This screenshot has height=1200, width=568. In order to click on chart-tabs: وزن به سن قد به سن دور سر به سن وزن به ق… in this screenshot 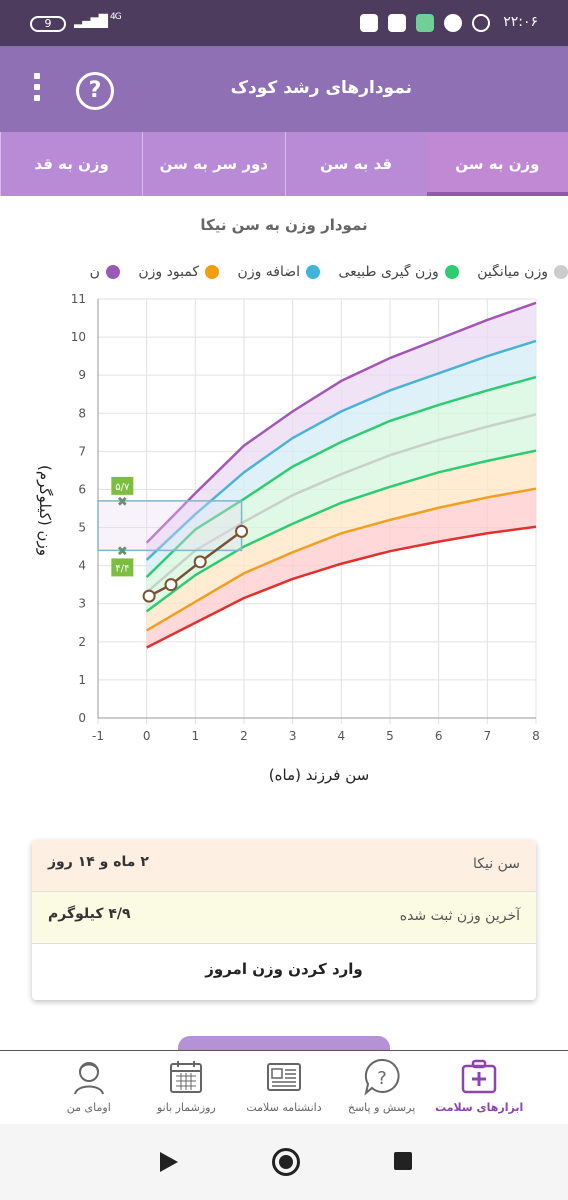, I will do `click(284, 164)`.